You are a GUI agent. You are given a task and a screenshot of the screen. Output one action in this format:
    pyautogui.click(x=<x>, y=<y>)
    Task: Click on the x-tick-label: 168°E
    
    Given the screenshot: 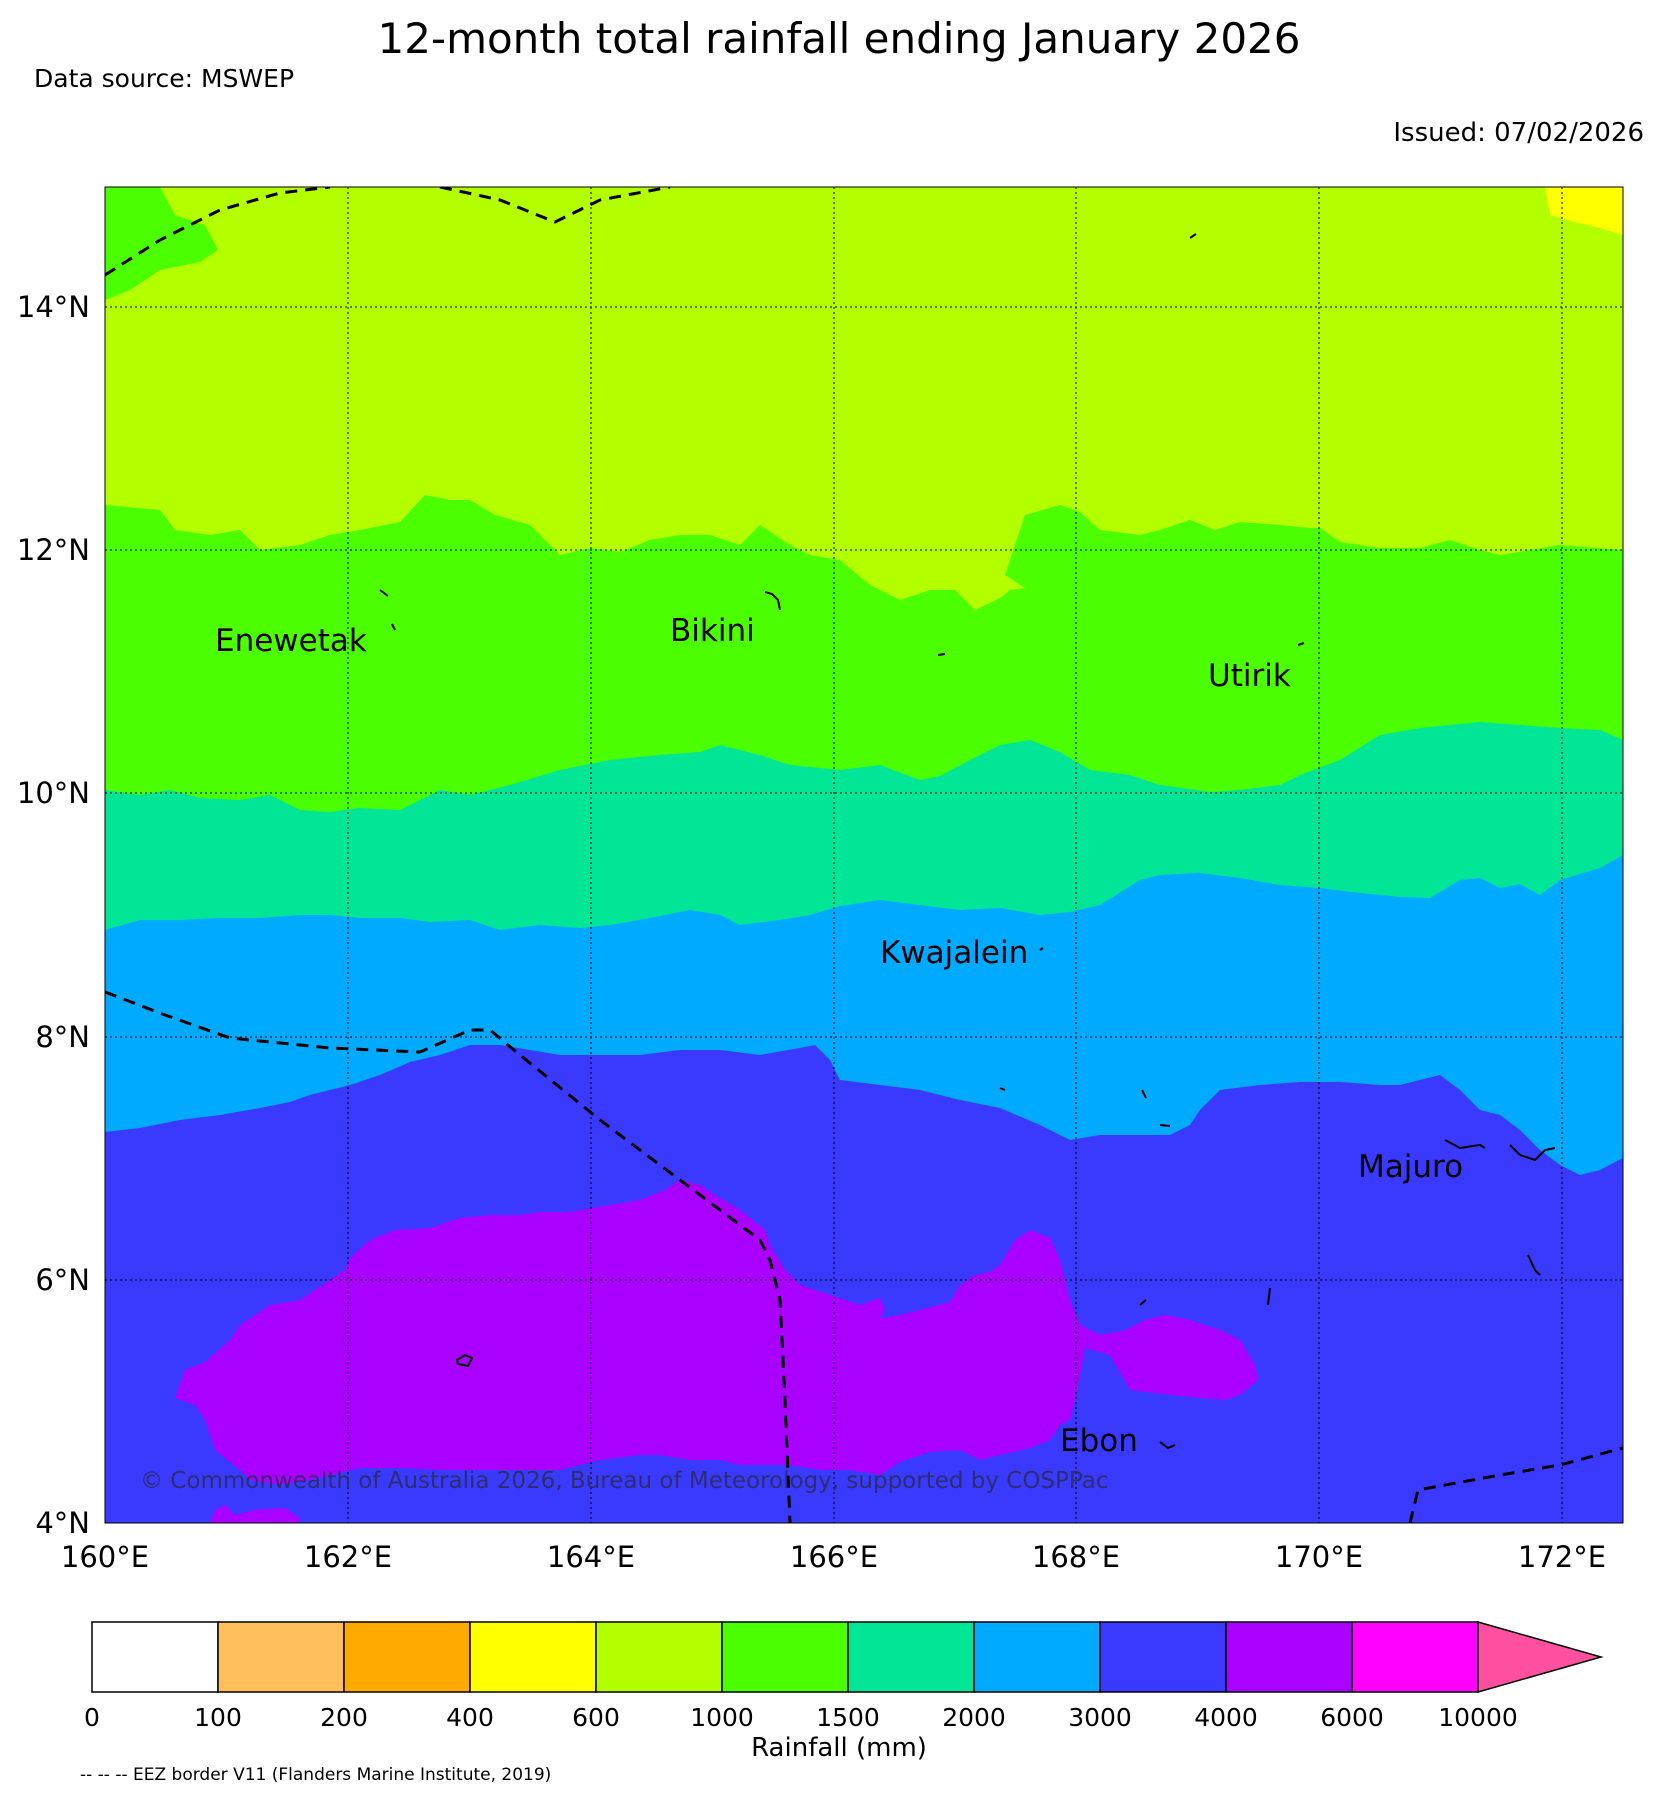 What is the action you would take?
    pyautogui.click(x=1076, y=1557)
    